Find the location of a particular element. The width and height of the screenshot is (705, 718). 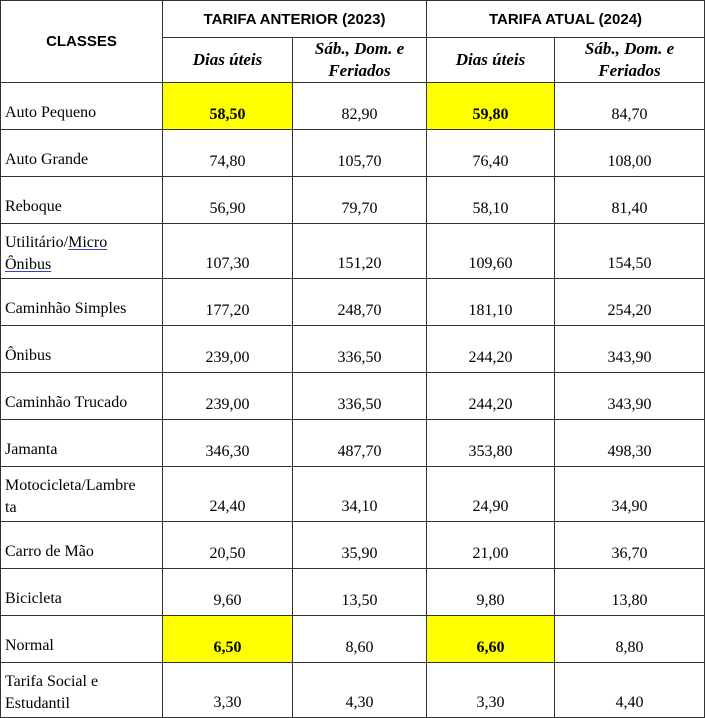

class-name-continued: ta is located at coordinates (11, 507).